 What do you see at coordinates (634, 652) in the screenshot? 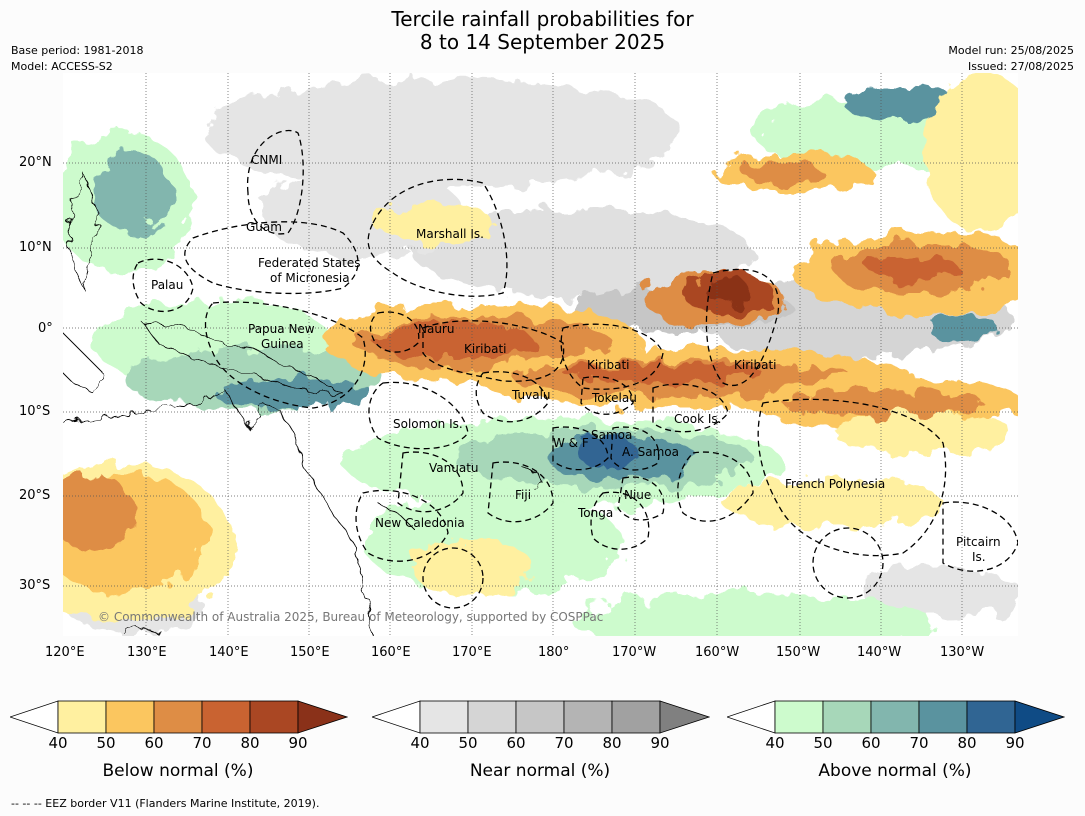
I see `lon-label-170w: 170°W` at bounding box center [634, 652].